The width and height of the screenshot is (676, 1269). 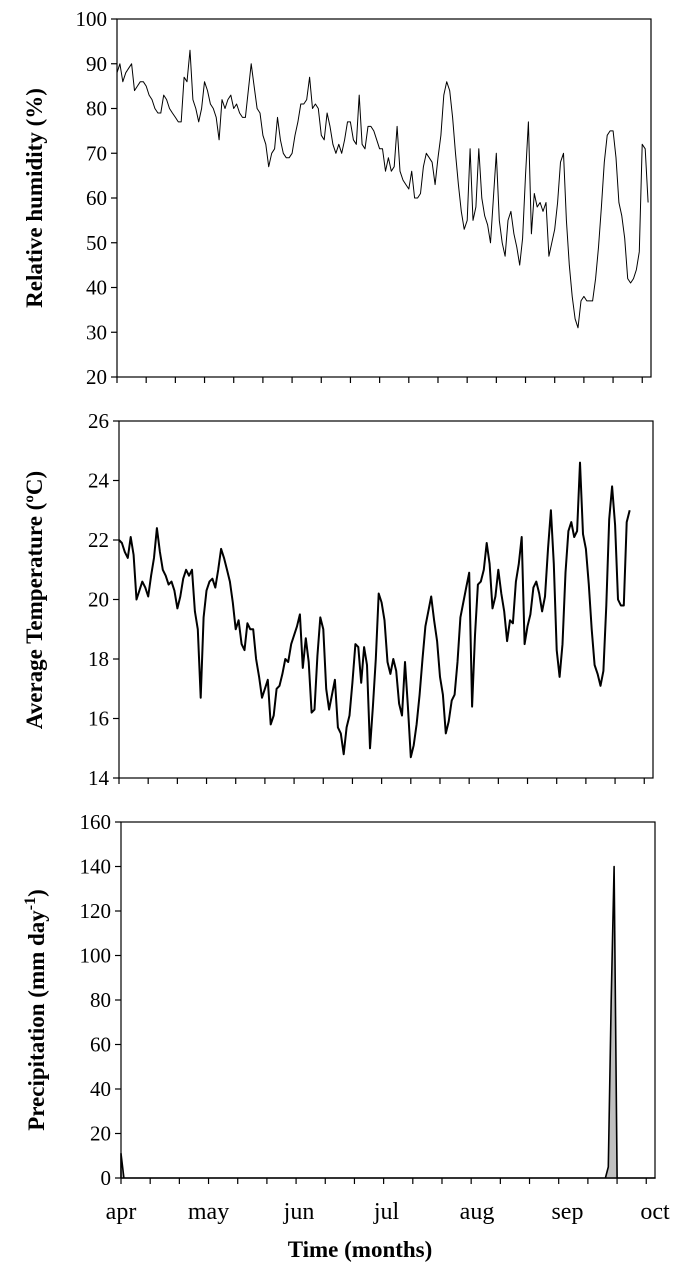 I want to click on month-label: sep, so click(x=567, y=1212).